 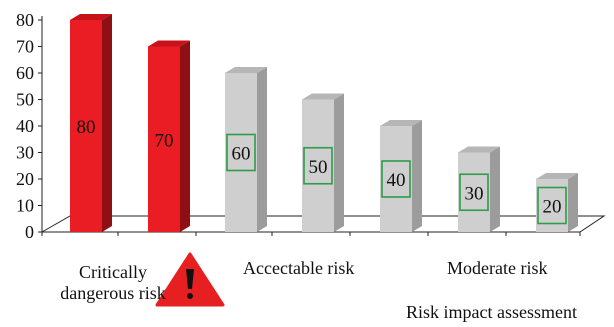 I want to click on data-label: 40, so click(x=396, y=180).